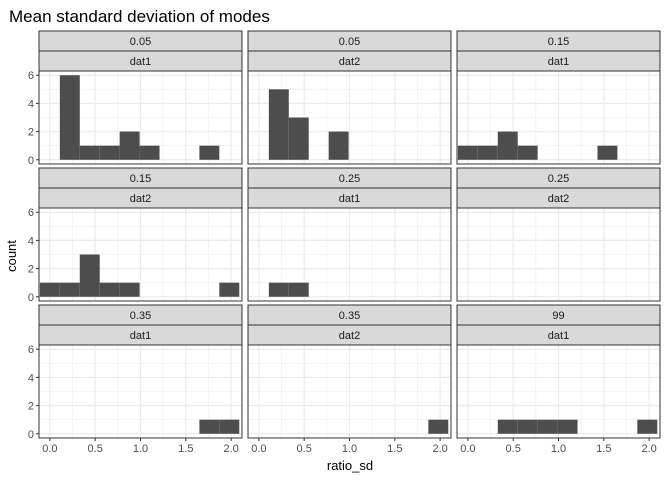 This screenshot has height=480, width=672. Describe the element at coordinates (139, 16) in the screenshot. I see `chart-title: Mean standard deviation of modes` at that location.